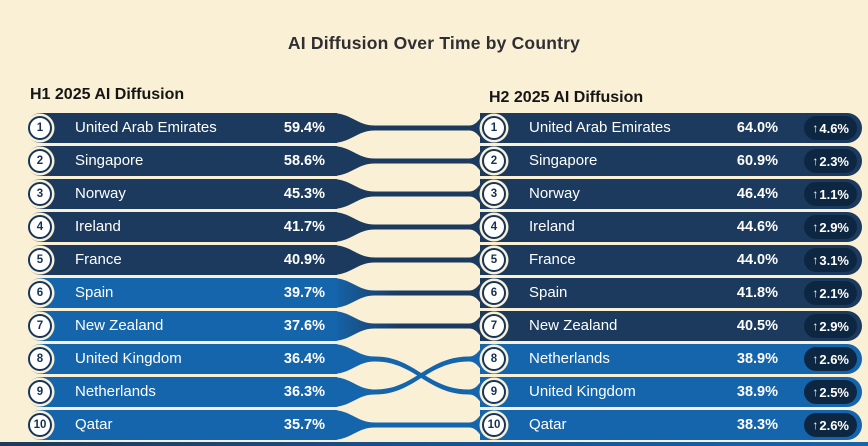  I want to click on rank-badge: 2, so click(40, 161).